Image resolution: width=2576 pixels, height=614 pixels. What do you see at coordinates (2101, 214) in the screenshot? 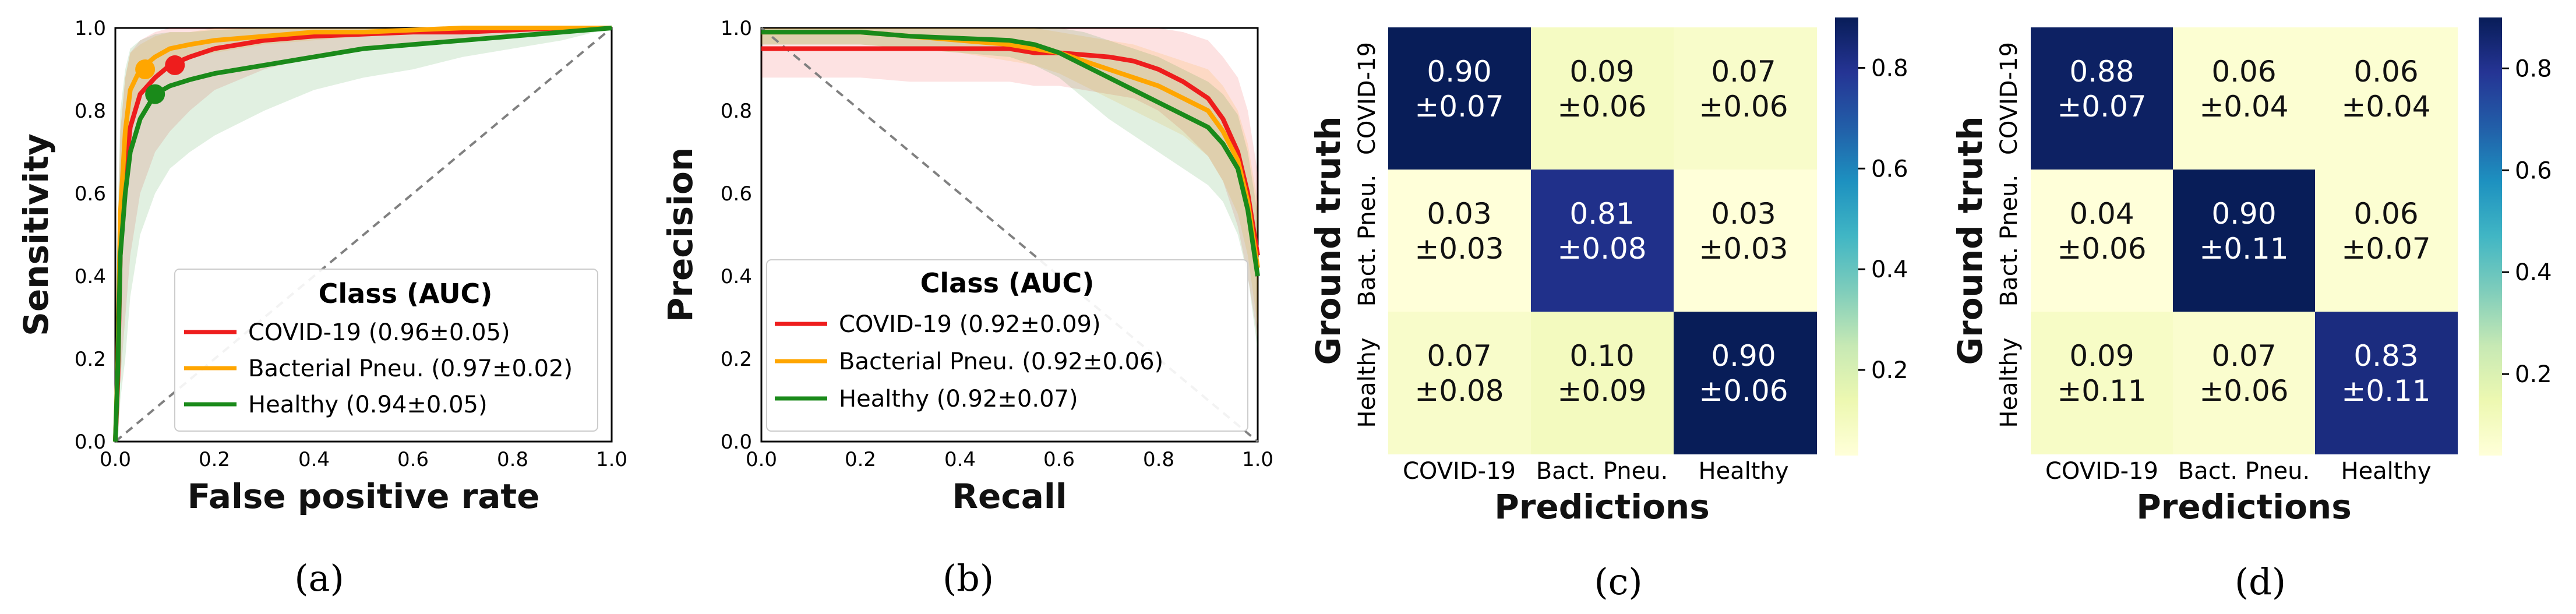
I see `cm2-cell-value: 0.04` at bounding box center [2101, 214].